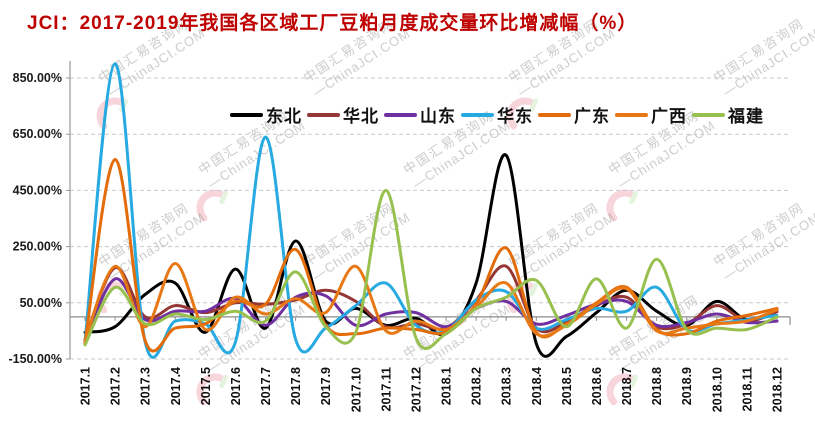 The height and width of the screenshot is (432, 815). What do you see at coordinates (687, 386) in the screenshot?
I see `x-axis-label: 2018.9` at bounding box center [687, 386].